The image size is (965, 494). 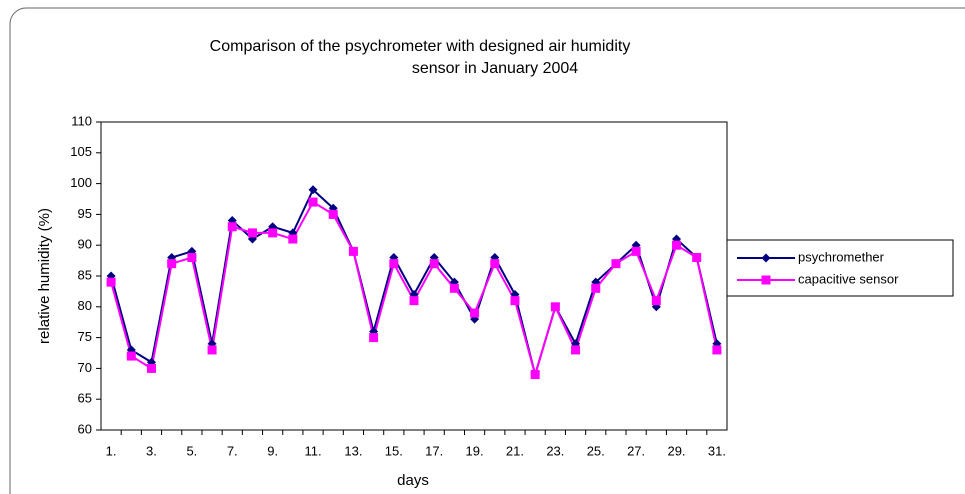 What do you see at coordinates (840, 268) in the screenshot?
I see `legend-box` at bounding box center [840, 268].